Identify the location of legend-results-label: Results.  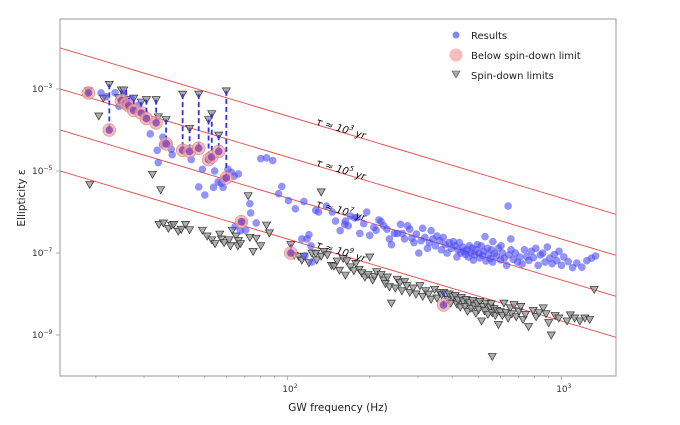
(489, 36).